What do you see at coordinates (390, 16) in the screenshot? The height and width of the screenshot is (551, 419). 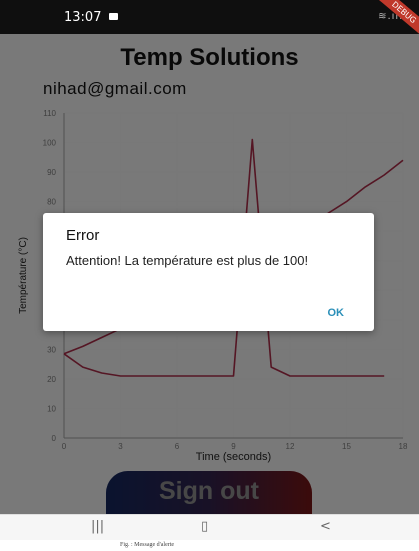 I see `signal-icon: ≋.ııl` at bounding box center [390, 16].